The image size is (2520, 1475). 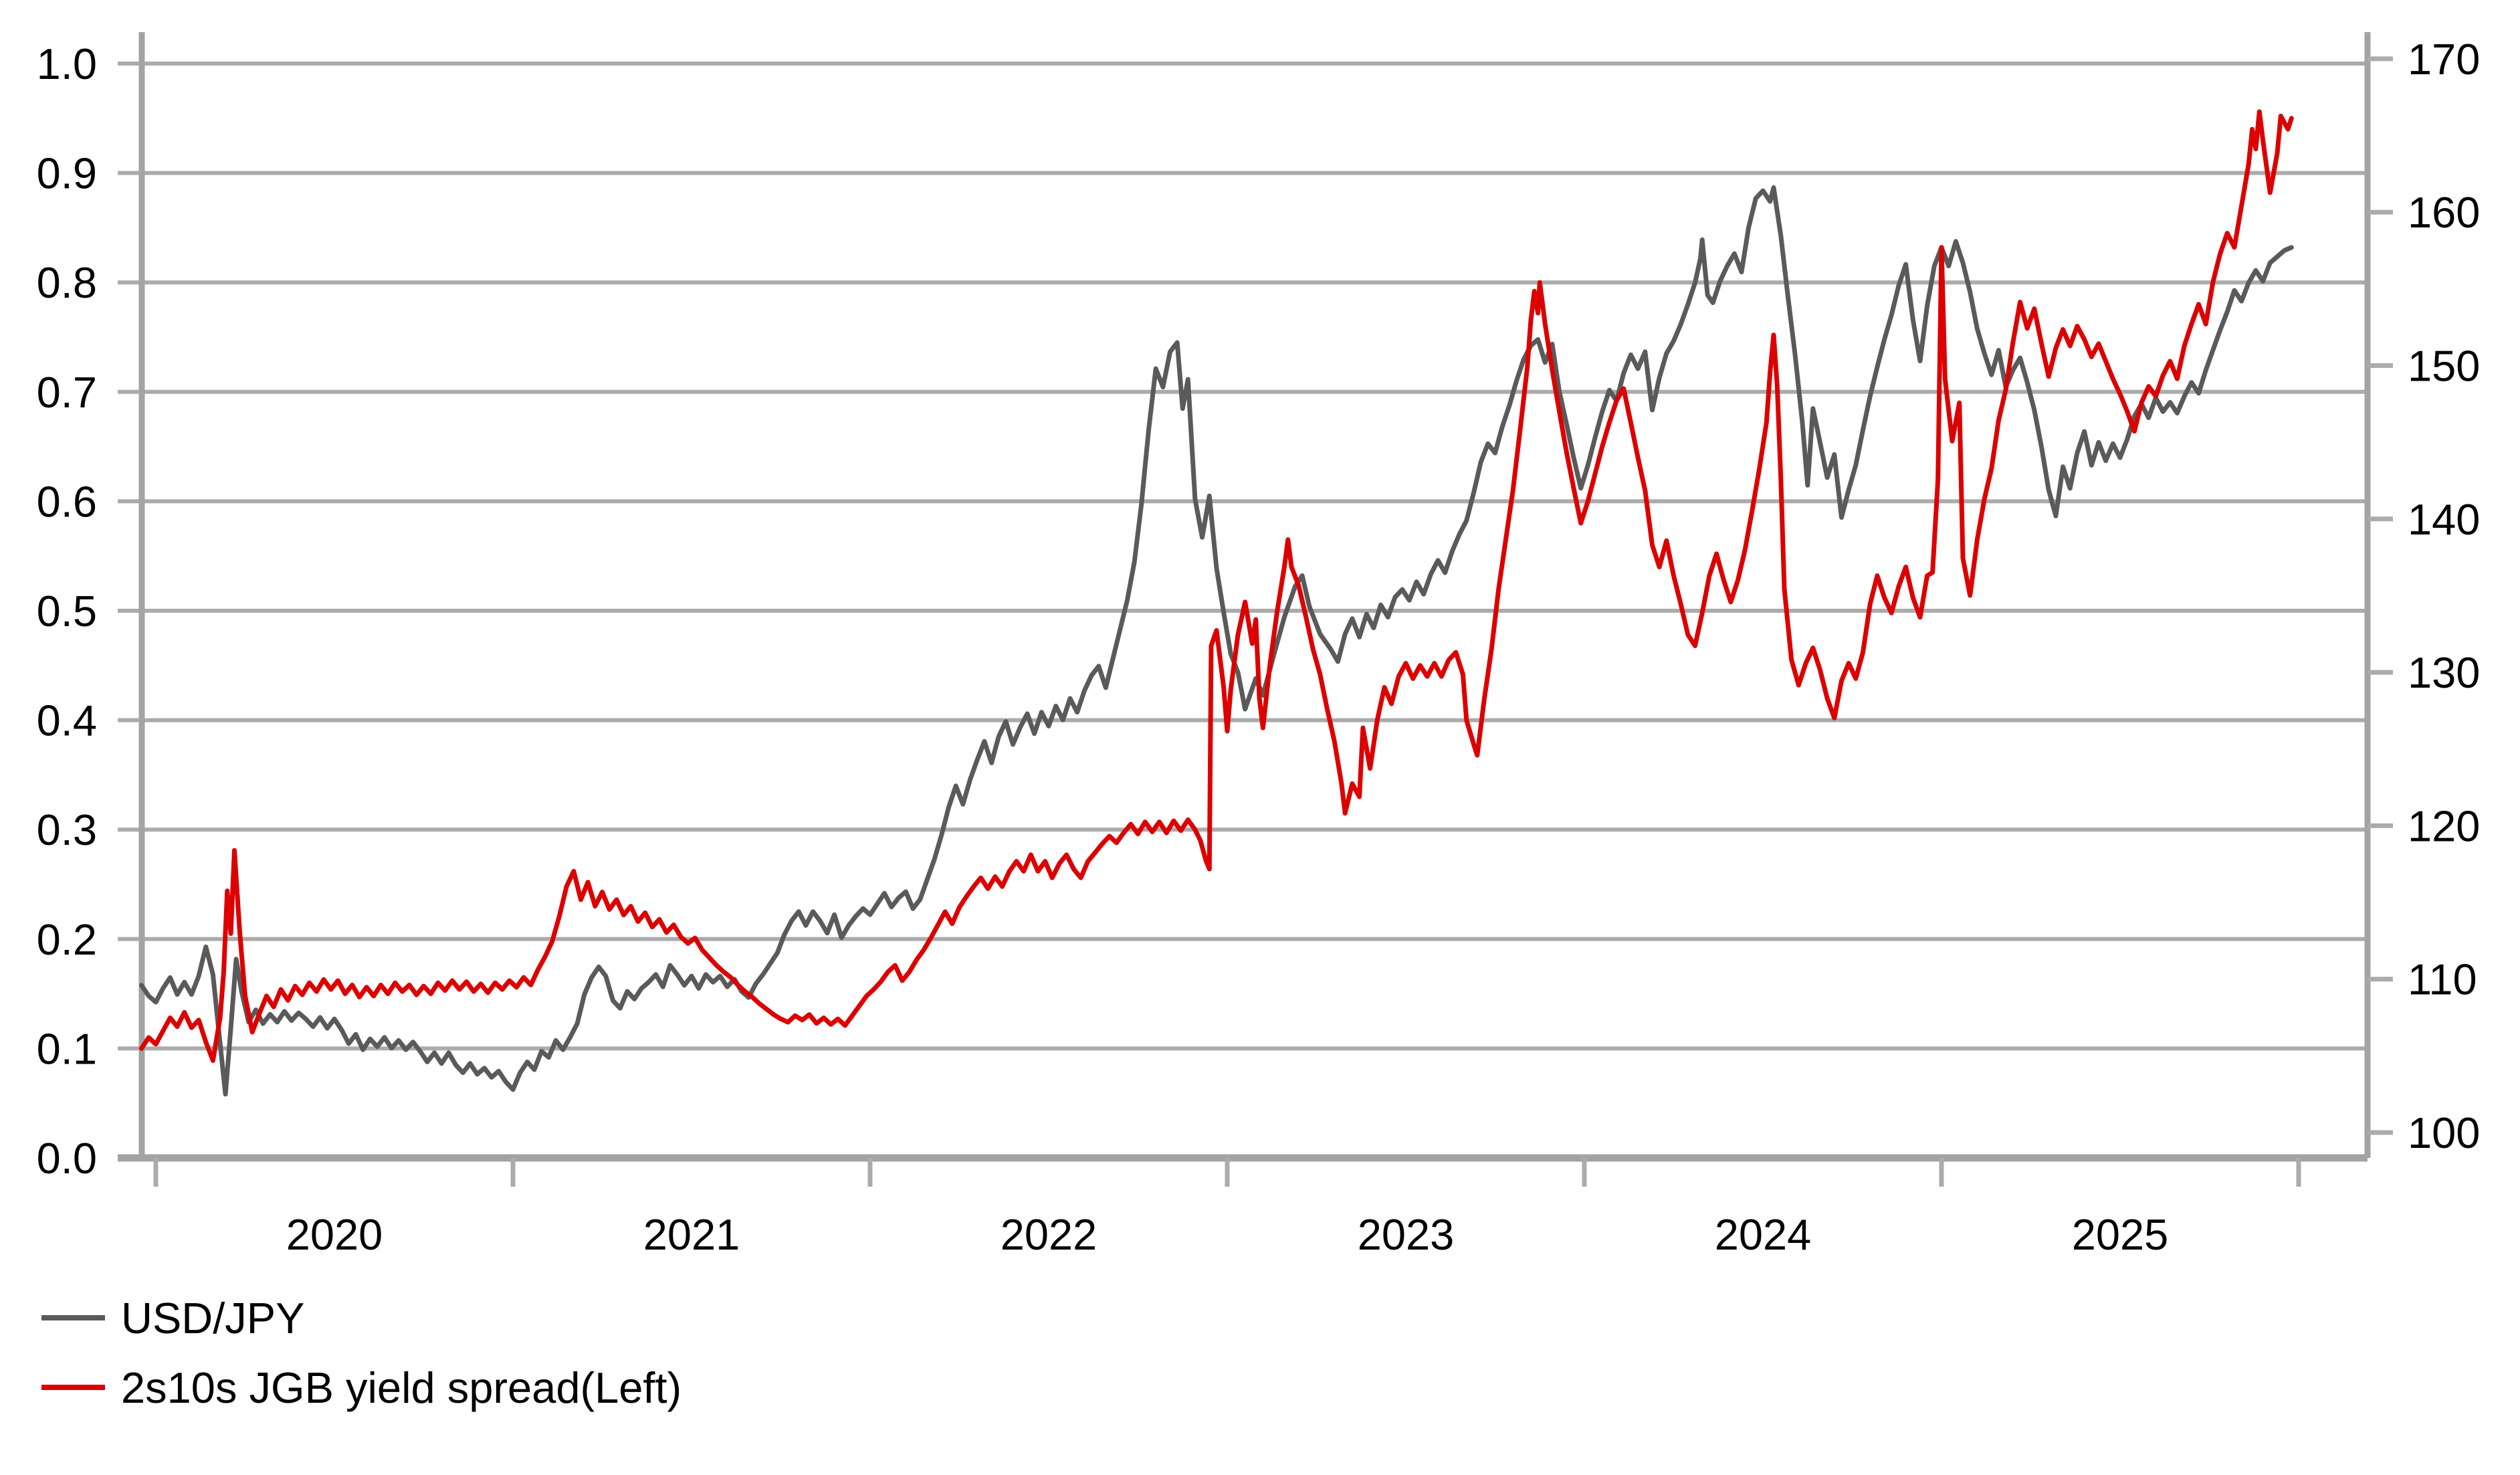 What do you see at coordinates (2444, 59) in the screenshot?
I see `y-right-tick-label: 170` at bounding box center [2444, 59].